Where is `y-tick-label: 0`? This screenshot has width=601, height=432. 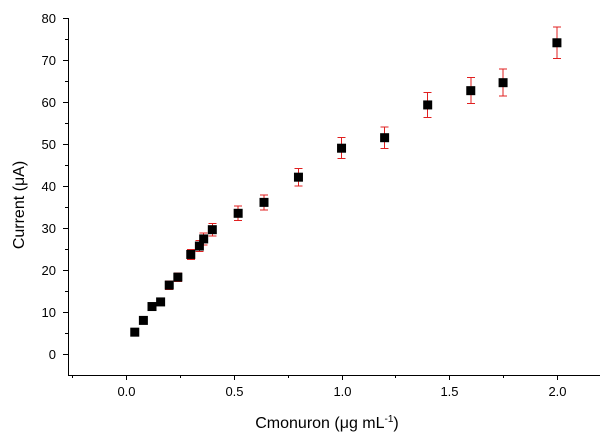 y-tick-label: 0 is located at coordinates (52, 354).